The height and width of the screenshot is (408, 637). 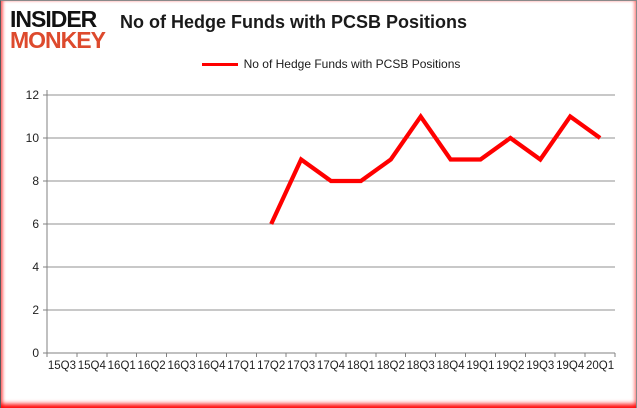 I want to click on x-tick-label: 18Q2, so click(x=391, y=366).